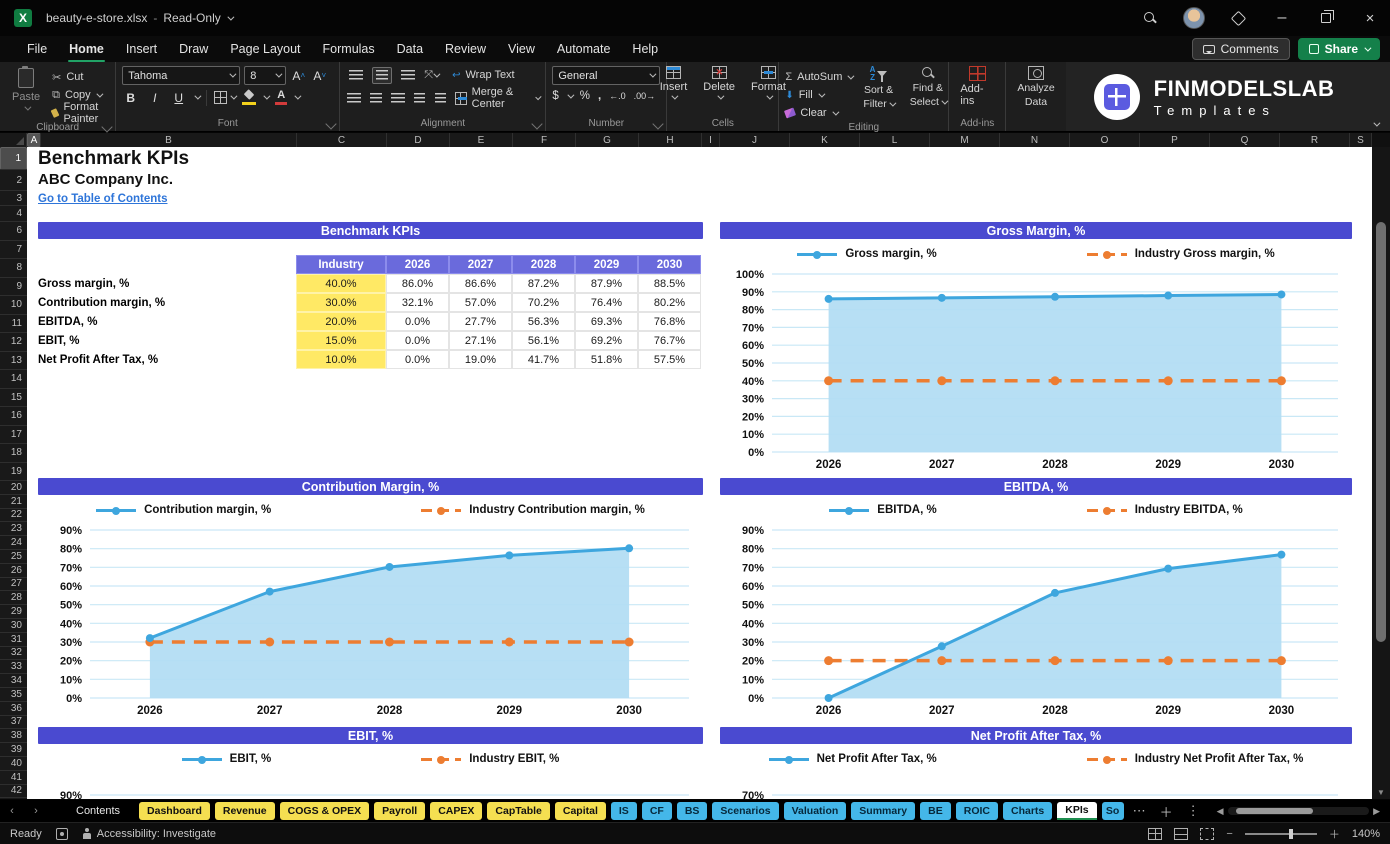  What do you see at coordinates (419, 98) in the screenshot?
I see `decrease-indent-button` at bounding box center [419, 98].